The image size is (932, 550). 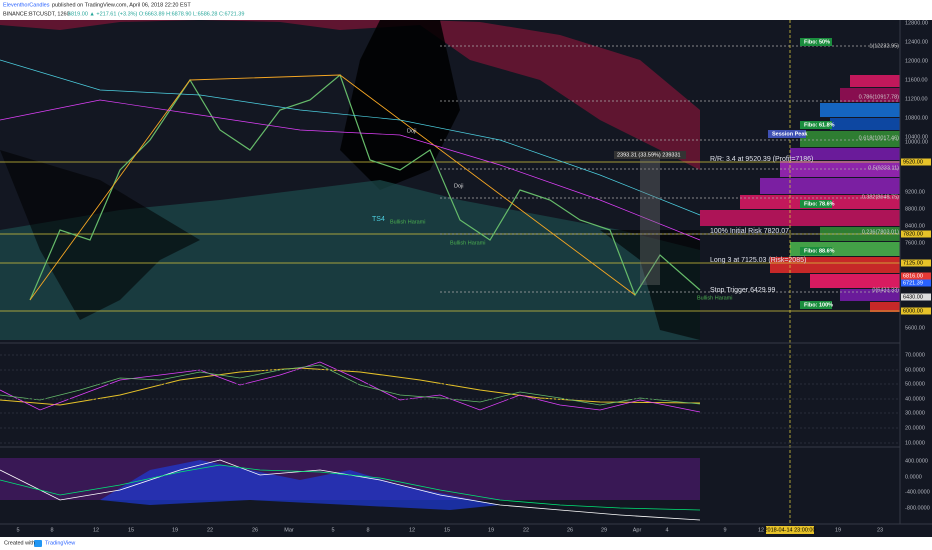 I want to click on osc-label: 70.0000, so click(x=915, y=355).